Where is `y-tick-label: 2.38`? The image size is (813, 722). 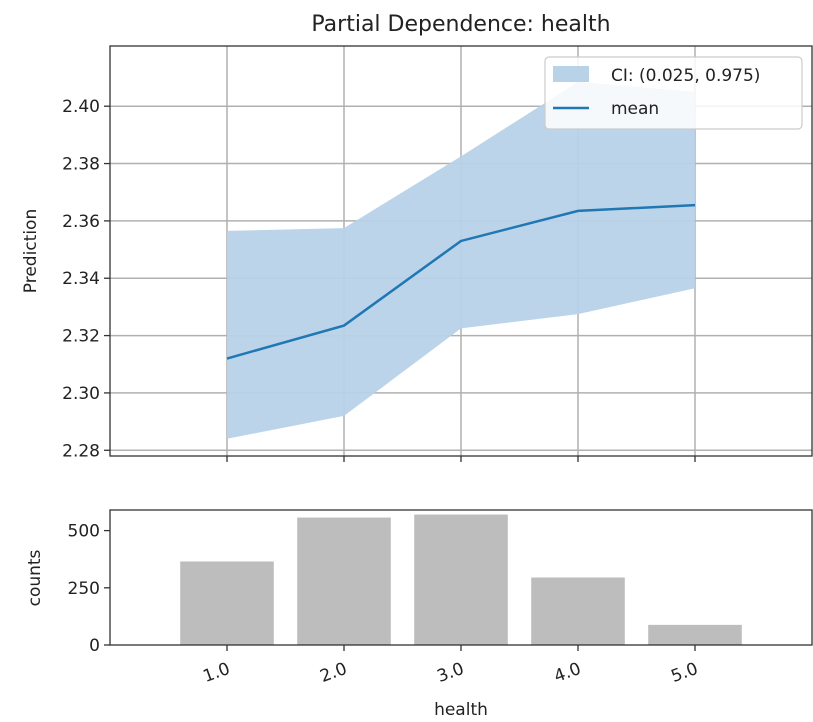 y-tick-label: 2.38 is located at coordinates (81, 165).